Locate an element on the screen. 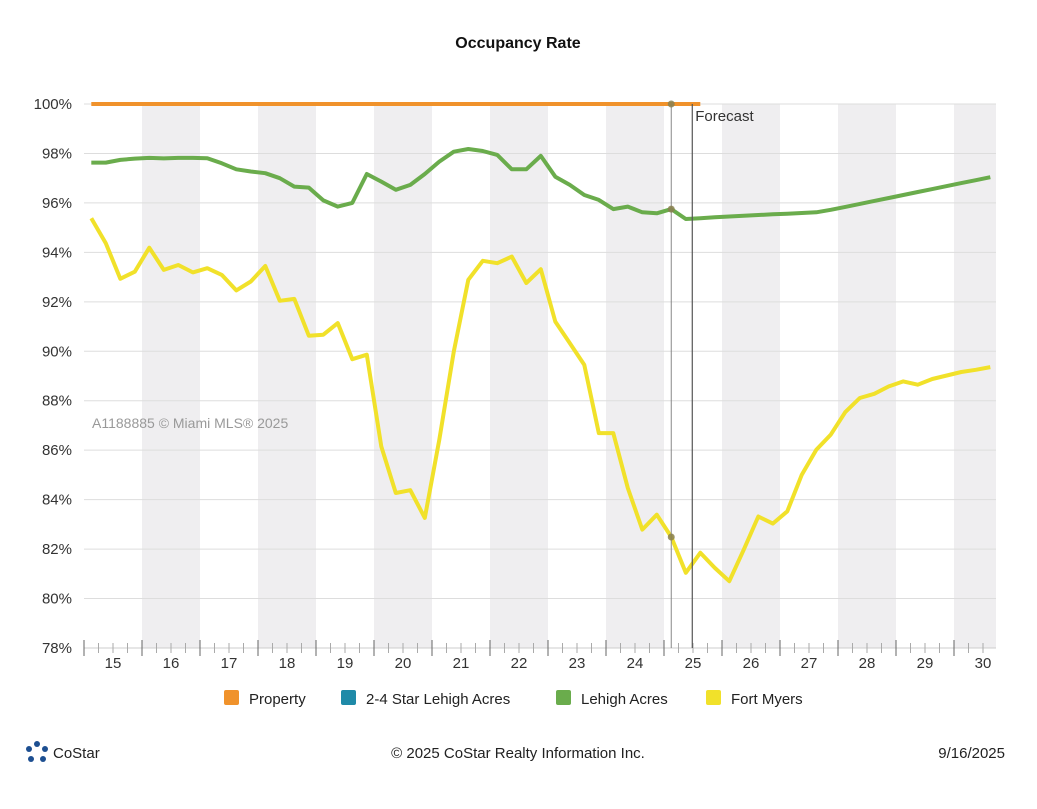  y-tick-label: 78% is located at coordinates (57, 648).